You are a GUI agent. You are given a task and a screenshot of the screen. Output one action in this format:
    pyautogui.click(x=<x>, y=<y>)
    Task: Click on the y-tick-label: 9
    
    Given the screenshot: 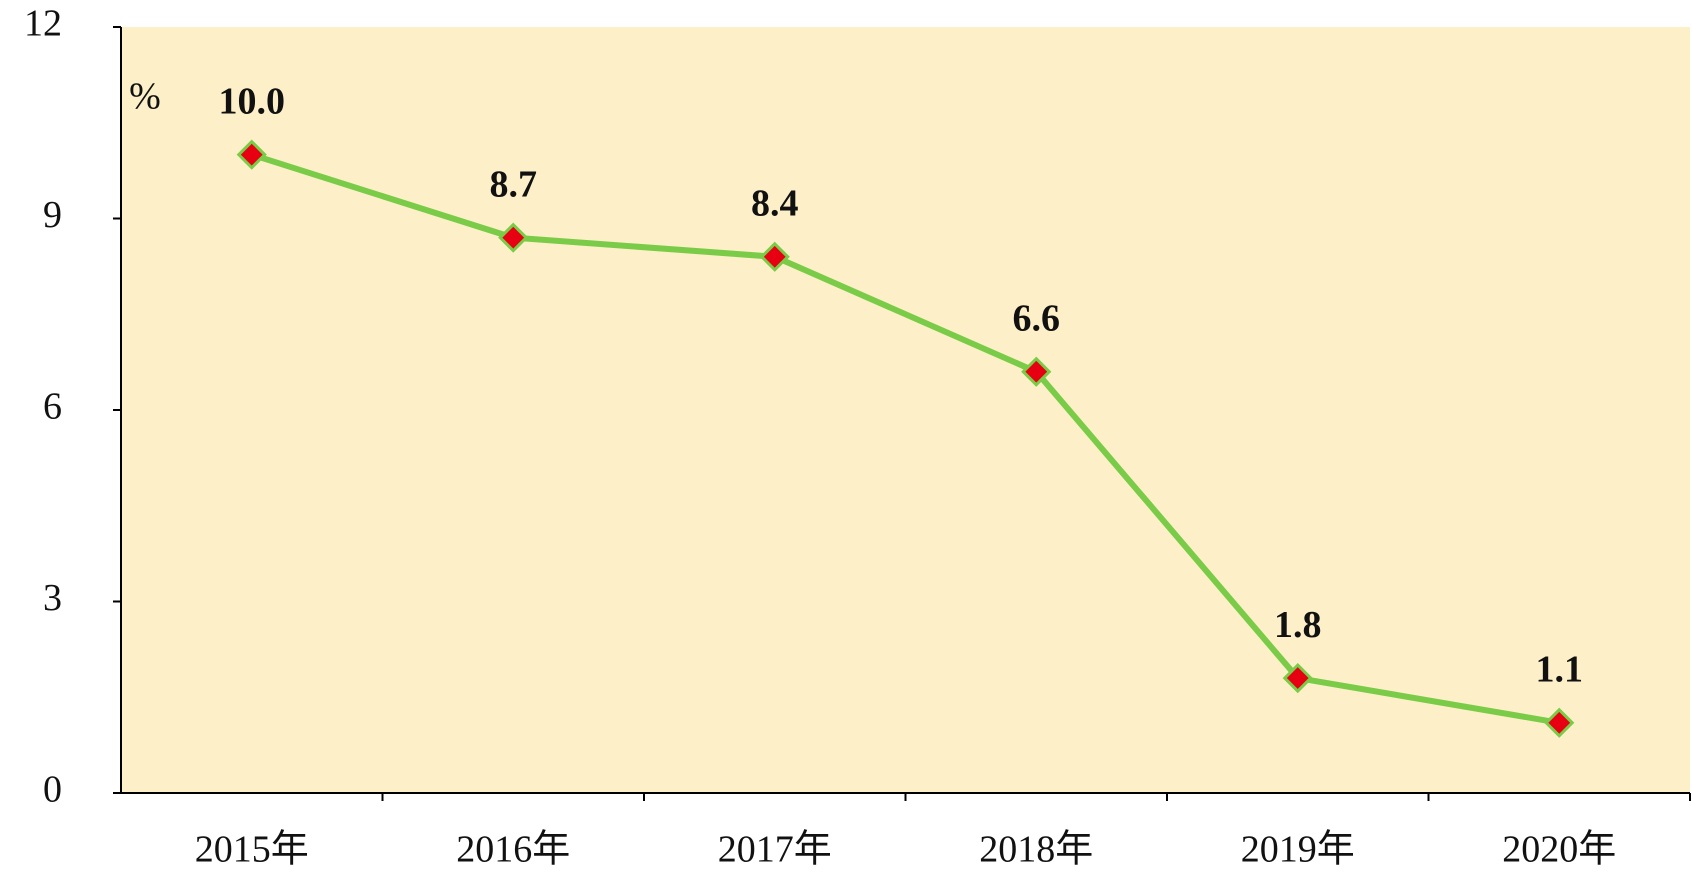 What is the action you would take?
    pyautogui.click(x=52, y=215)
    